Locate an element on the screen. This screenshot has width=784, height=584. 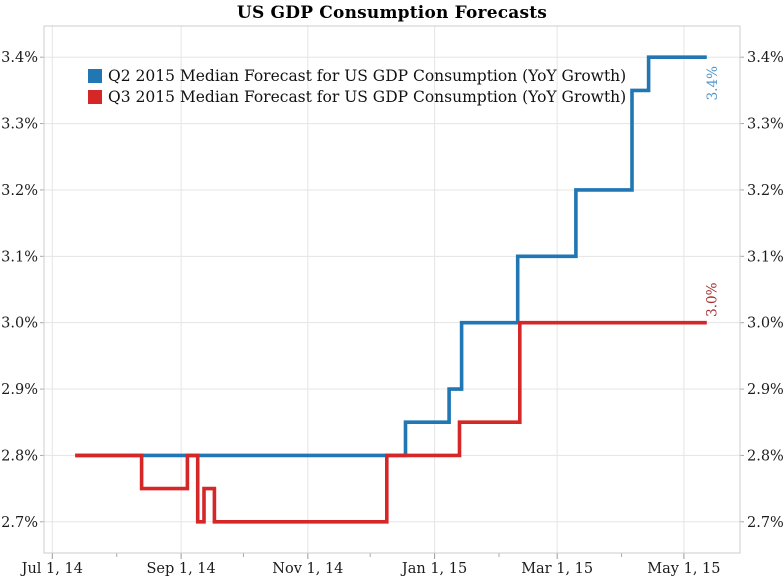
y-axis-label-right: 3.2% is located at coordinates (765, 191).